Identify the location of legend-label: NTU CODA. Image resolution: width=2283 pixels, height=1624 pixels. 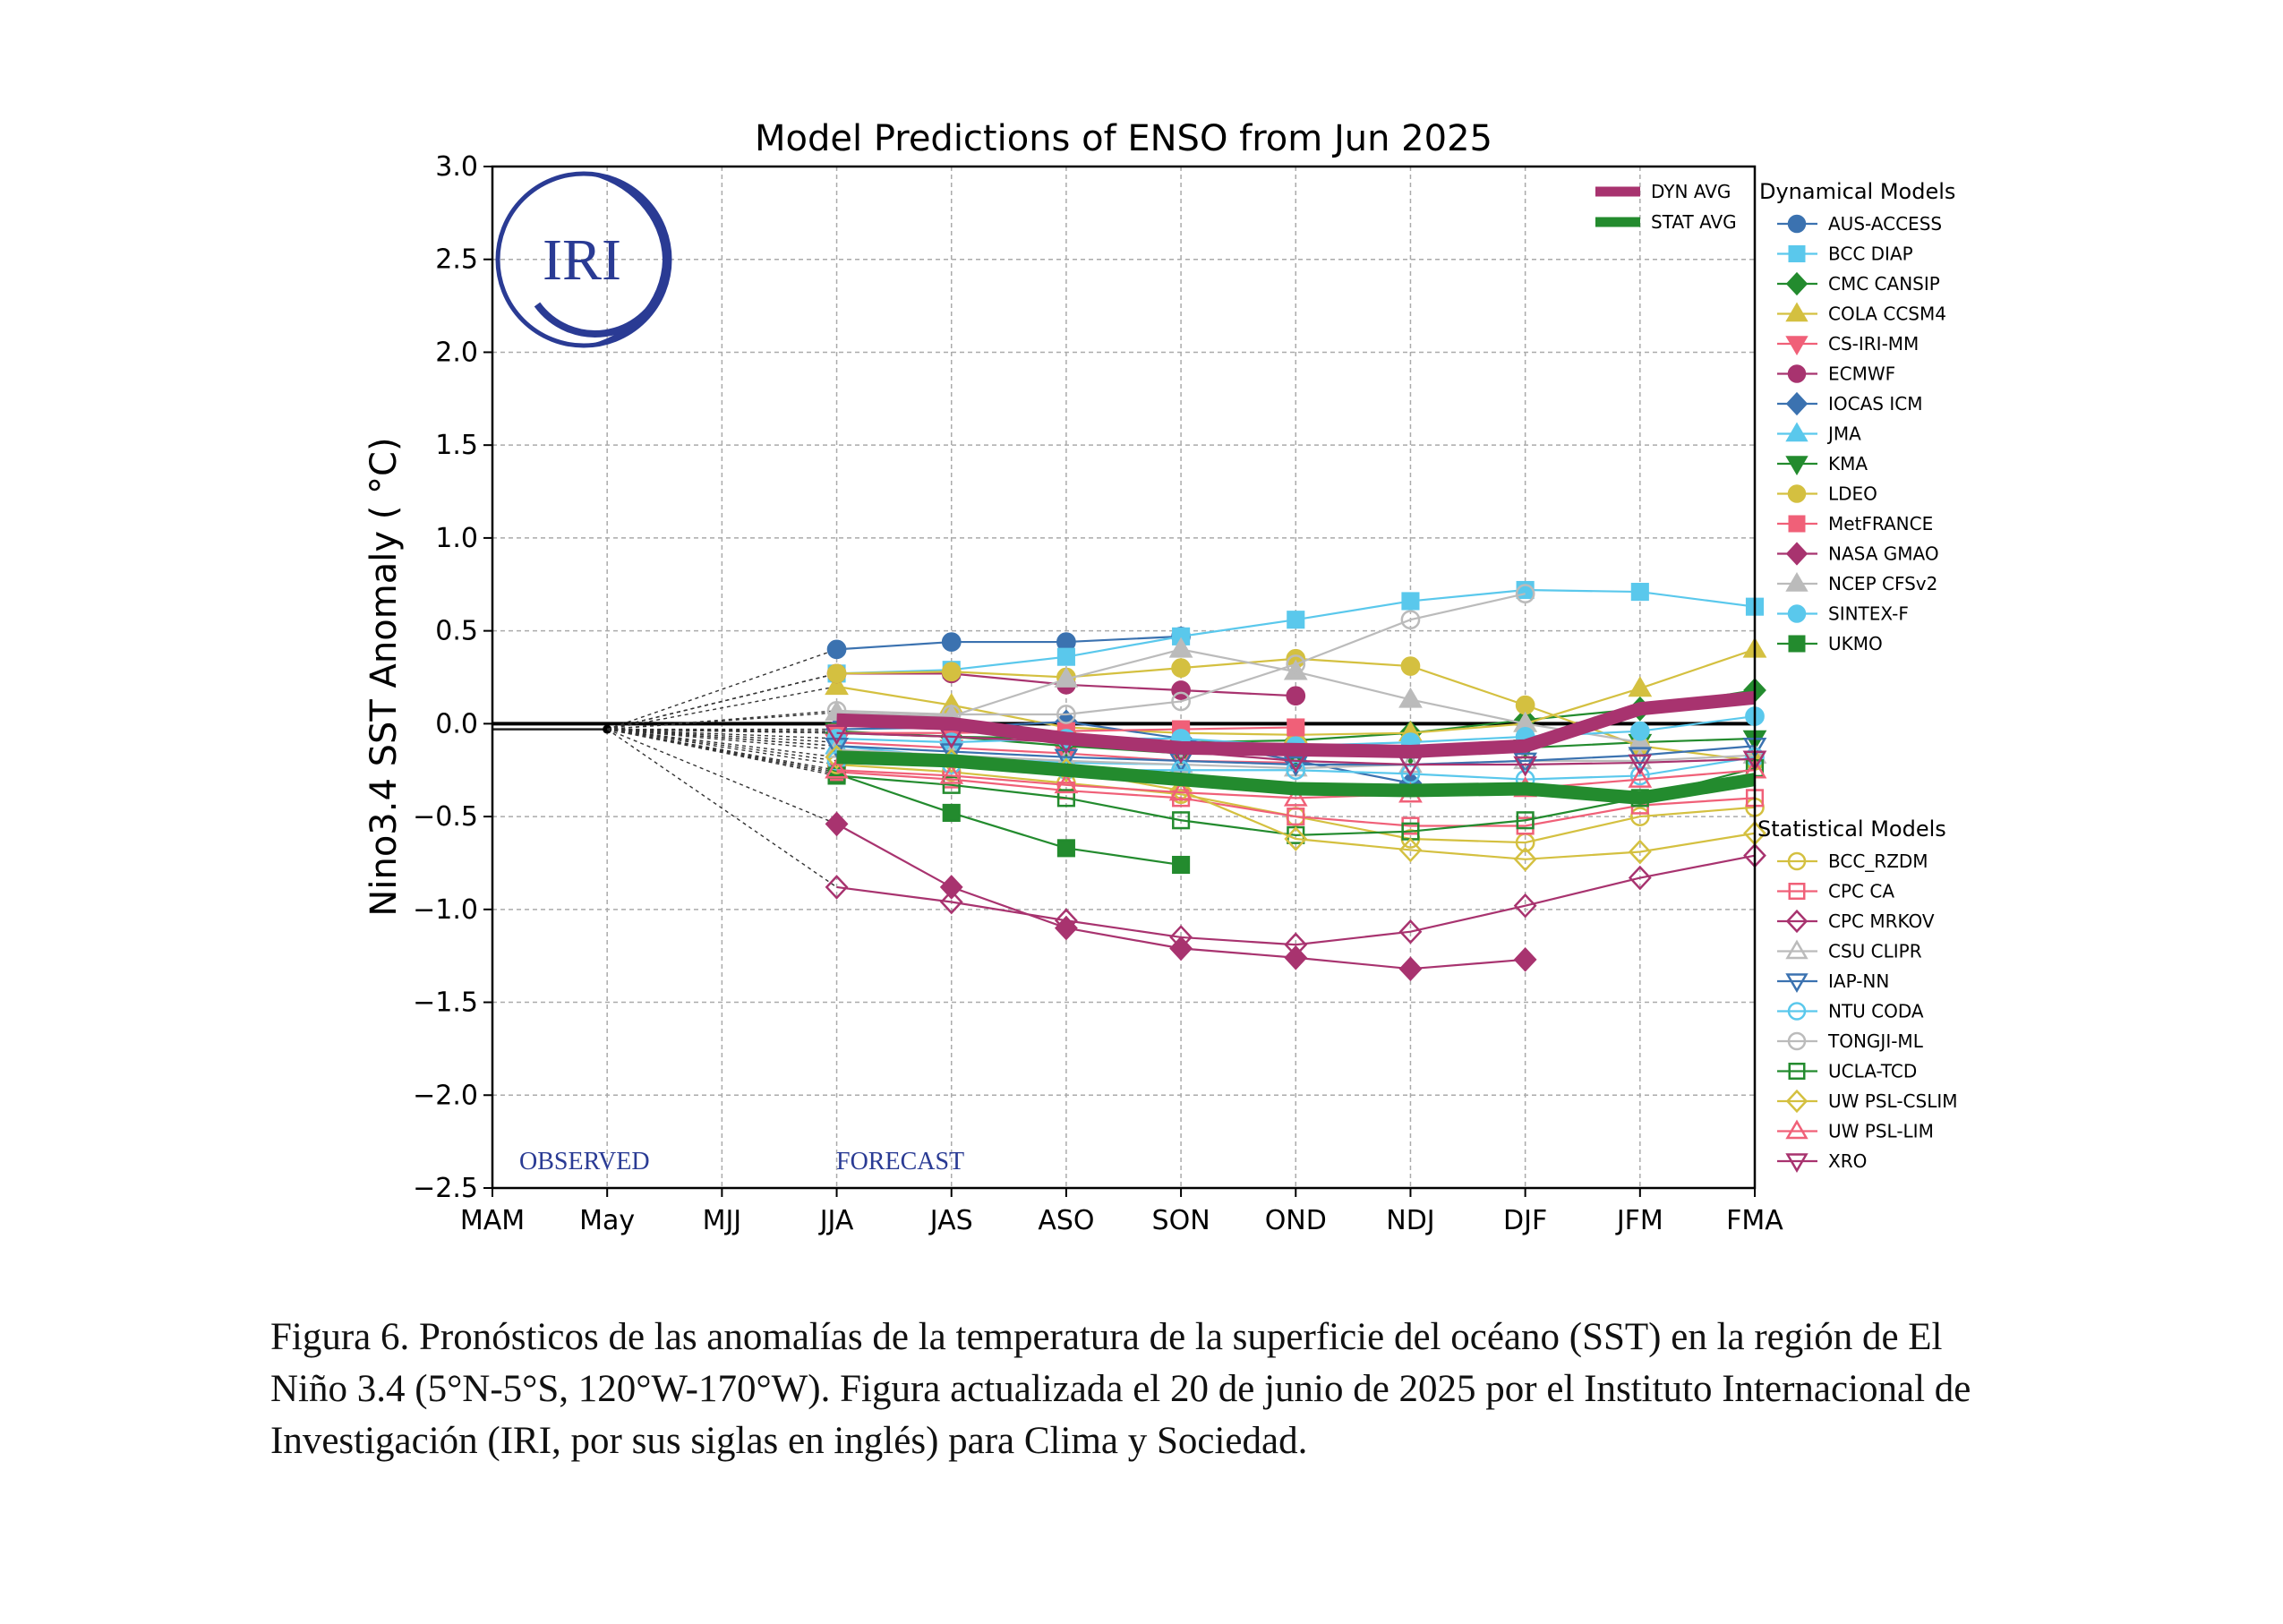
(1876, 1011).